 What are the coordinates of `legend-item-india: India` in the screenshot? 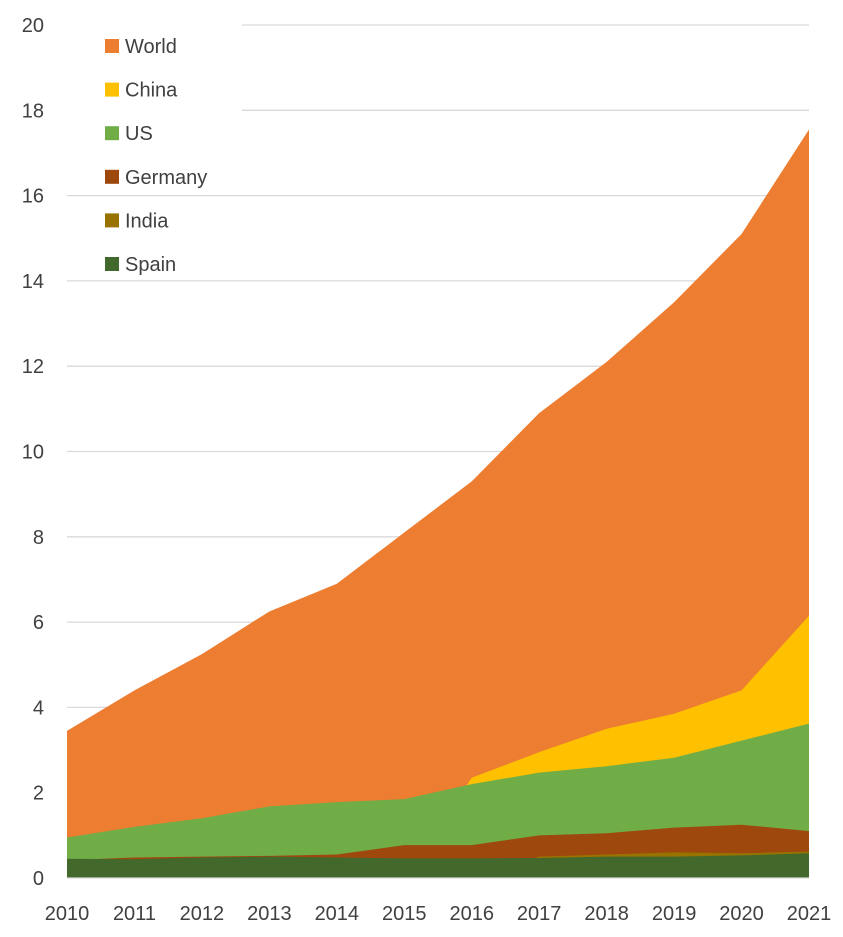 It's located at (137, 221).